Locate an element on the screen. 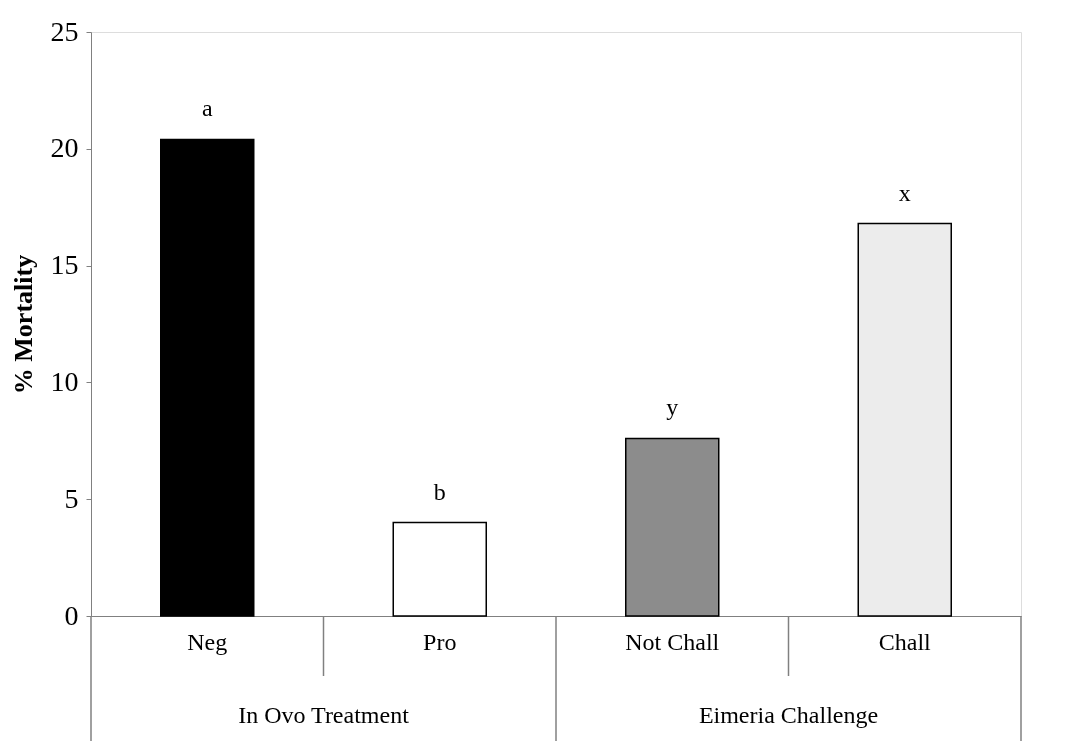 Image resolution: width=1085 pixels, height=744 pixels. x-tick-label: Pro is located at coordinates (440, 641).